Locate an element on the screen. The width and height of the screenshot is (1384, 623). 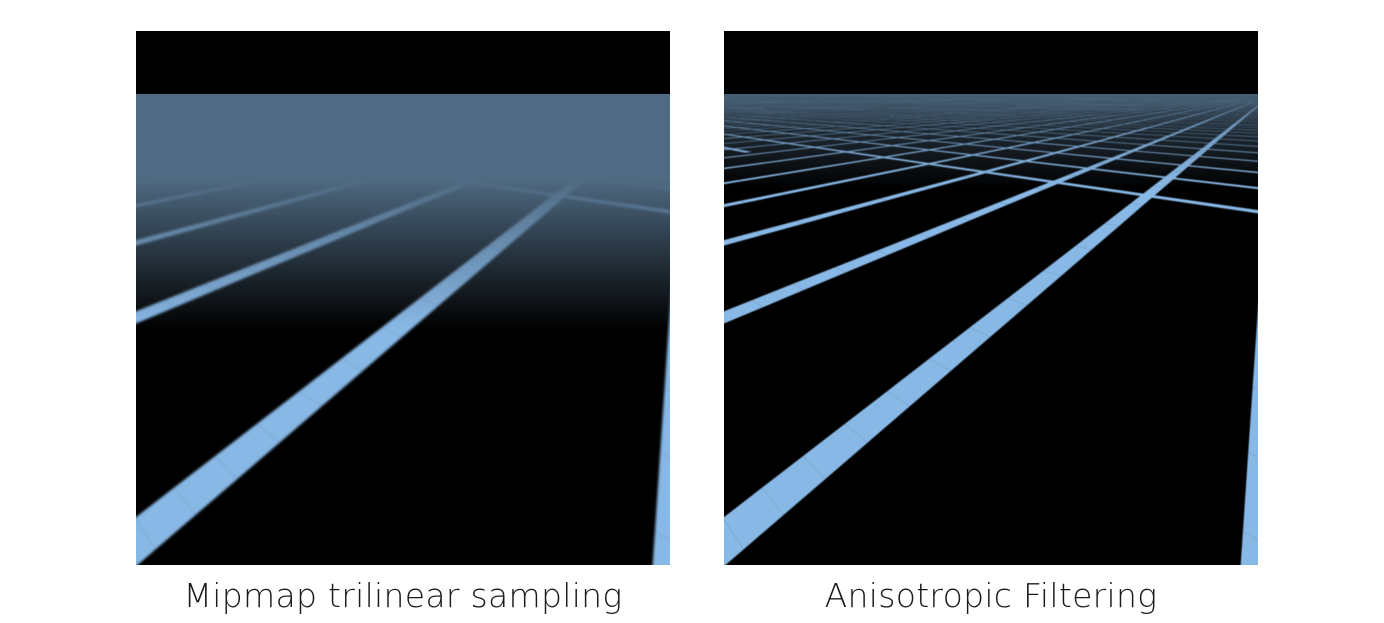
anisotropic-filtering-caption: Anisotropic Filtering is located at coordinates (991, 595).